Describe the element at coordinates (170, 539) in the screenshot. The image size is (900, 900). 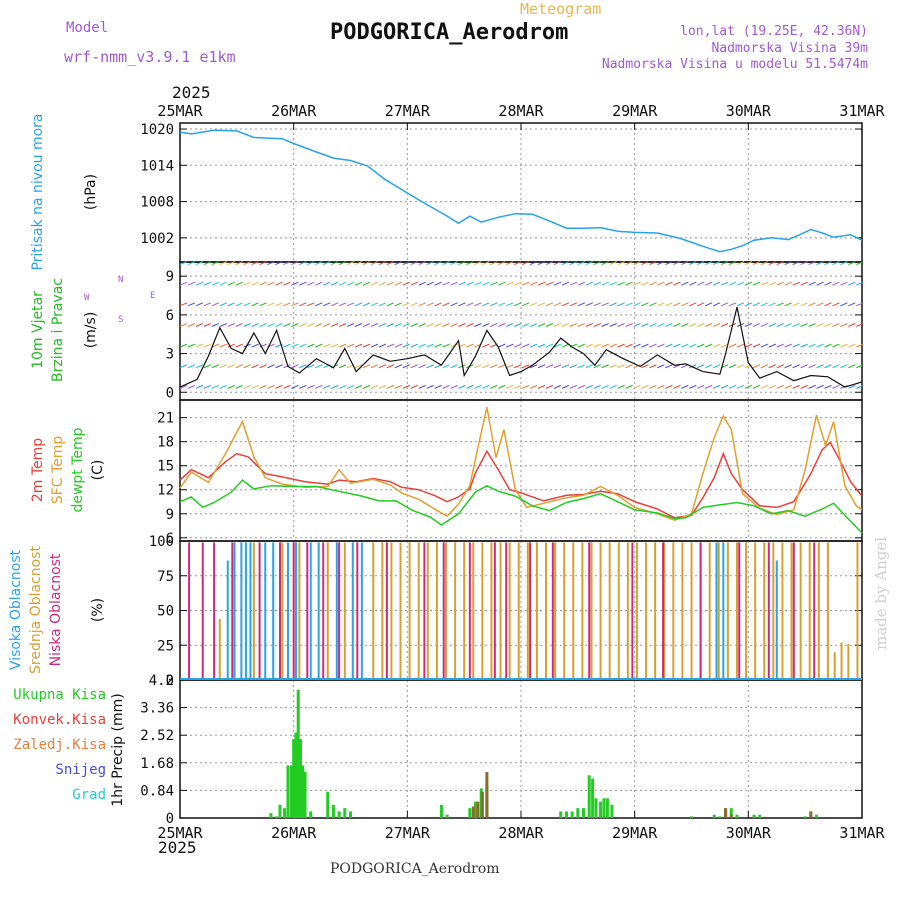
I see `y-tick-label: 6` at that location.